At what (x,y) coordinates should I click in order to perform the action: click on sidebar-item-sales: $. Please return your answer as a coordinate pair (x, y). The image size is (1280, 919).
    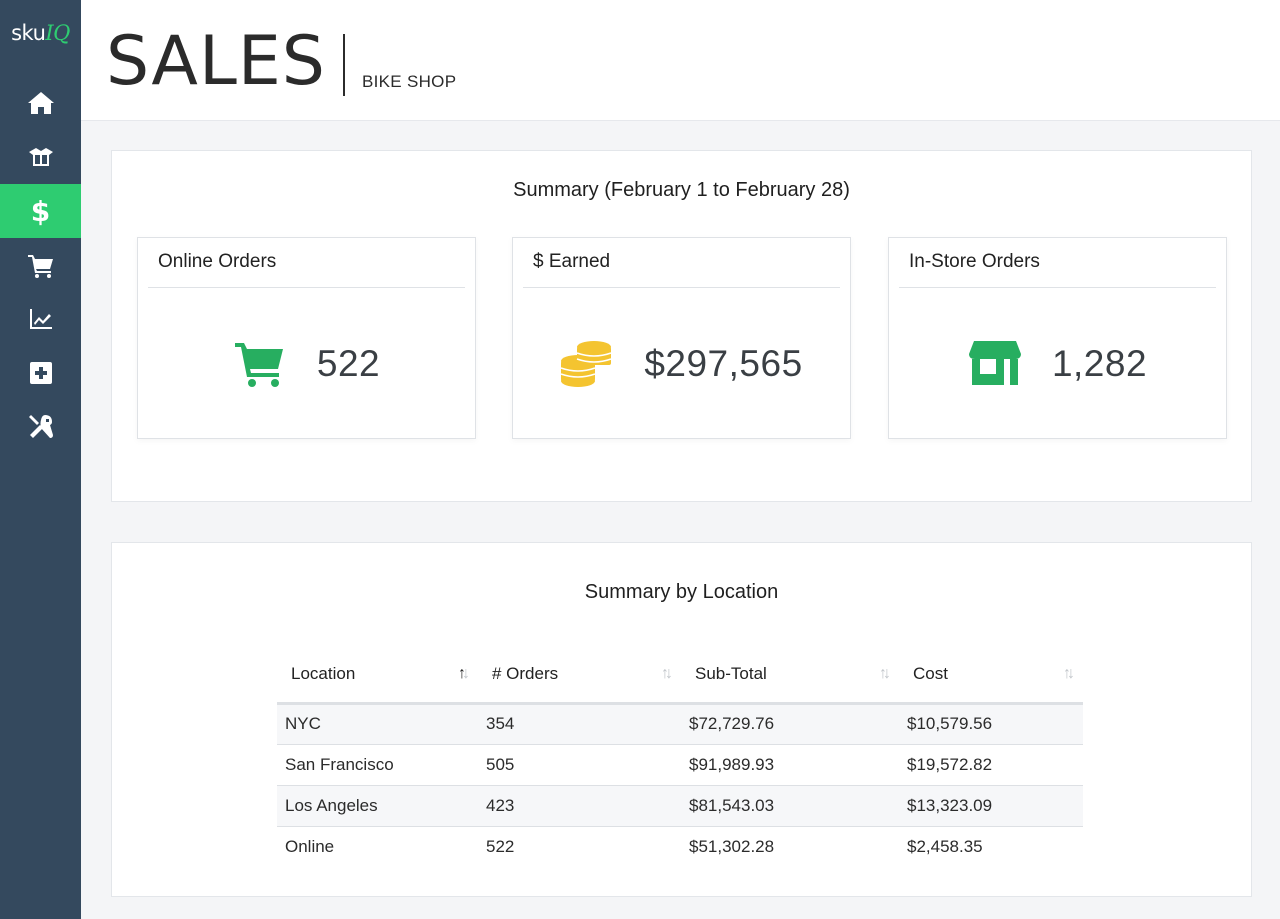
    Looking at the image, I should click on (40, 211).